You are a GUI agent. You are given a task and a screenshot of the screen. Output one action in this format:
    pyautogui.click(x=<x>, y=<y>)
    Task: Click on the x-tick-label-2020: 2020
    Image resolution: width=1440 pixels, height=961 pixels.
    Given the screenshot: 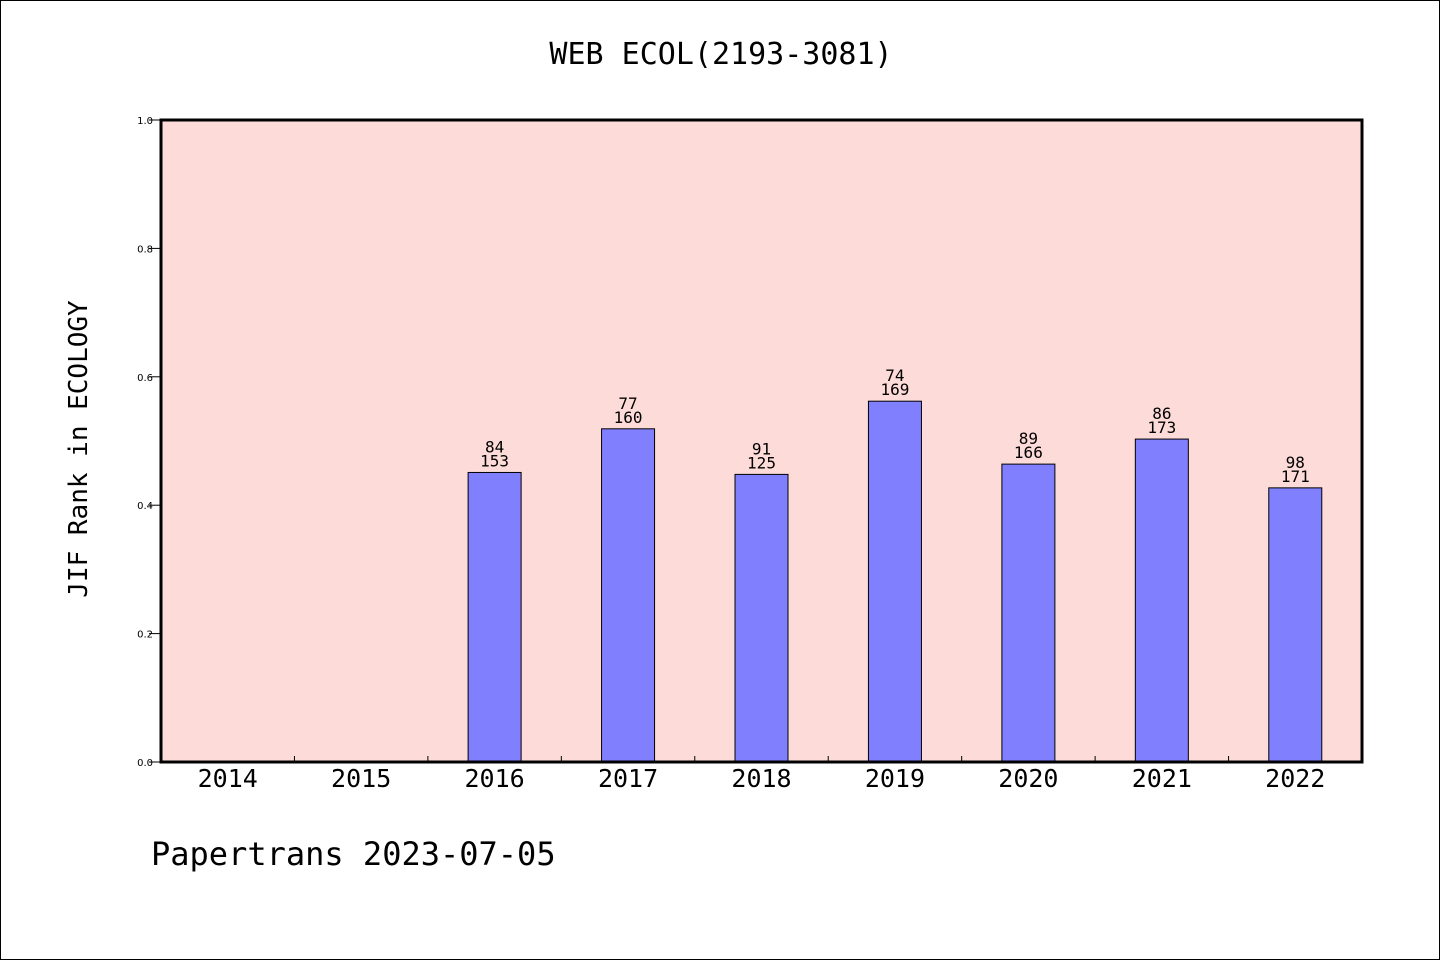 What is the action you would take?
    pyautogui.click(x=1028, y=778)
    